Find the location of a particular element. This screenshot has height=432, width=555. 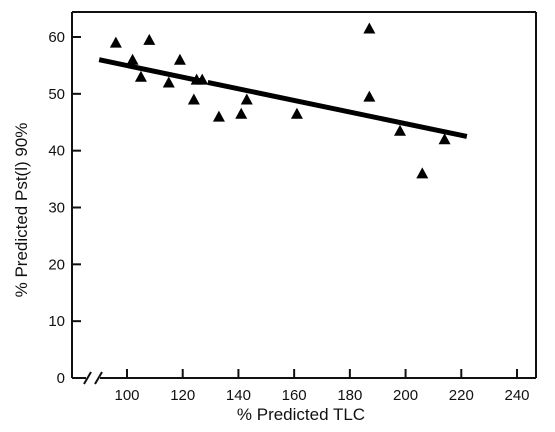

regression-line-group is located at coordinates (283, 98).